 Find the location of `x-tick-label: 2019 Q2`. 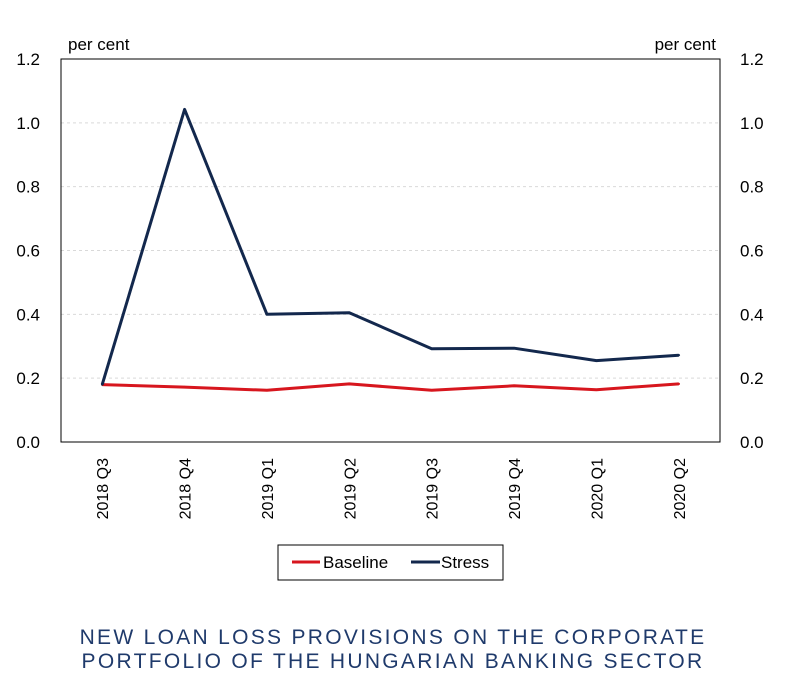

x-tick-label: 2019 Q2 is located at coordinates (350, 488).